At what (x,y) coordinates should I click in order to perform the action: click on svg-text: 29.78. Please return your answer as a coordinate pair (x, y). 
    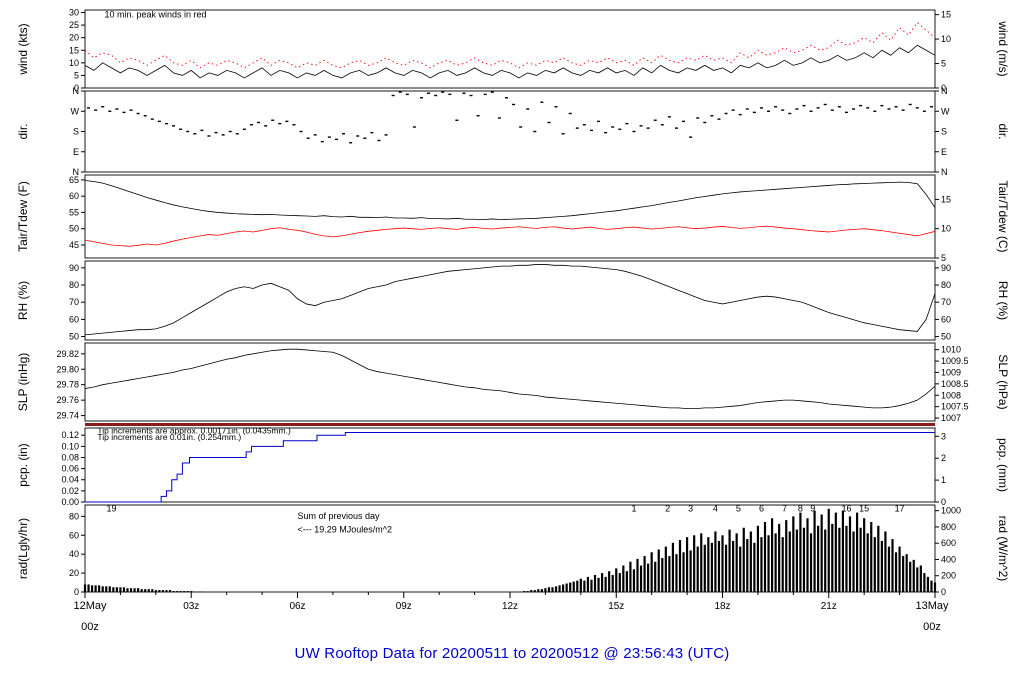
    Looking at the image, I should click on (67, 385).